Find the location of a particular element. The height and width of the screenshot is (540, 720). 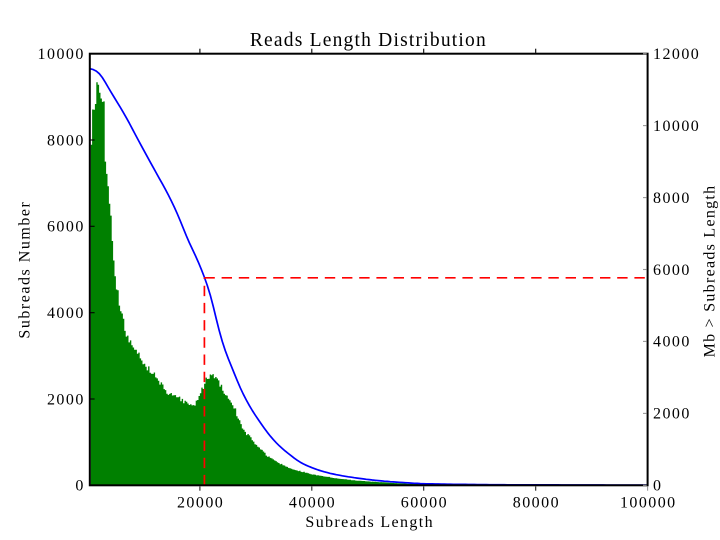

svg-text: Reads Length Distribution is located at coordinates (368, 40).